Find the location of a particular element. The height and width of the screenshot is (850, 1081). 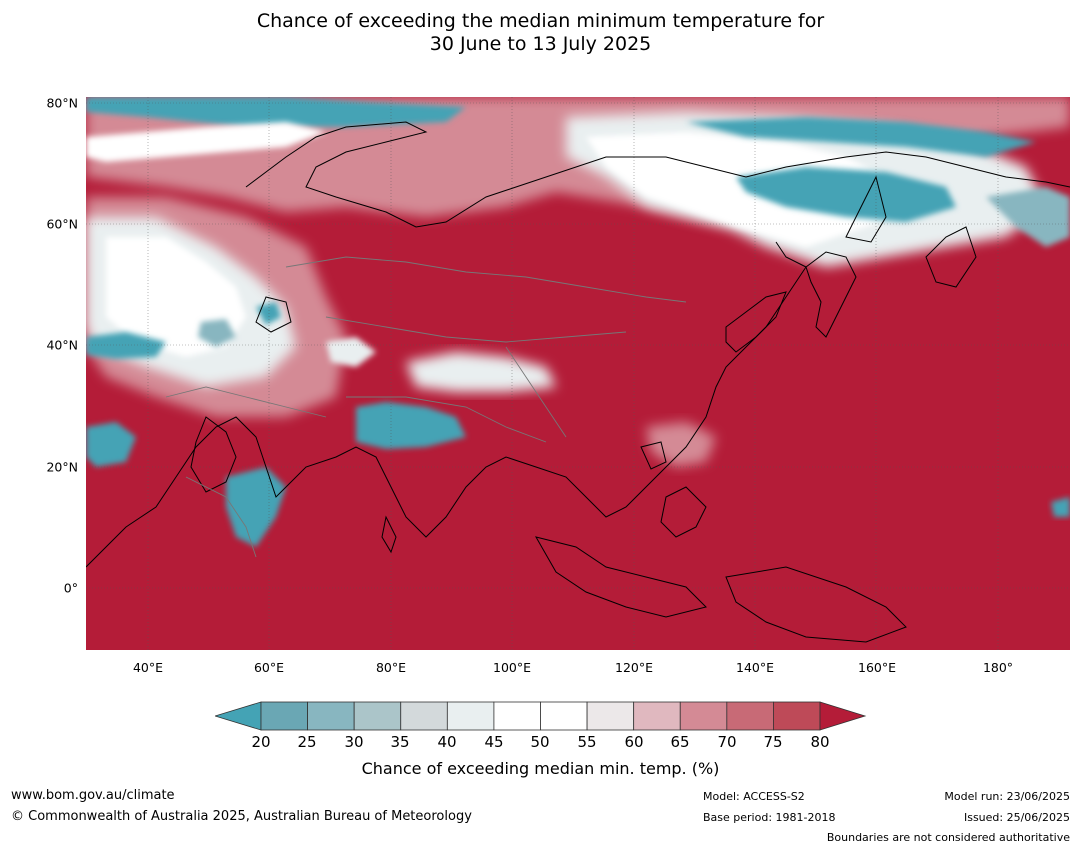

colorbar-tick: 75 is located at coordinates (773, 742).